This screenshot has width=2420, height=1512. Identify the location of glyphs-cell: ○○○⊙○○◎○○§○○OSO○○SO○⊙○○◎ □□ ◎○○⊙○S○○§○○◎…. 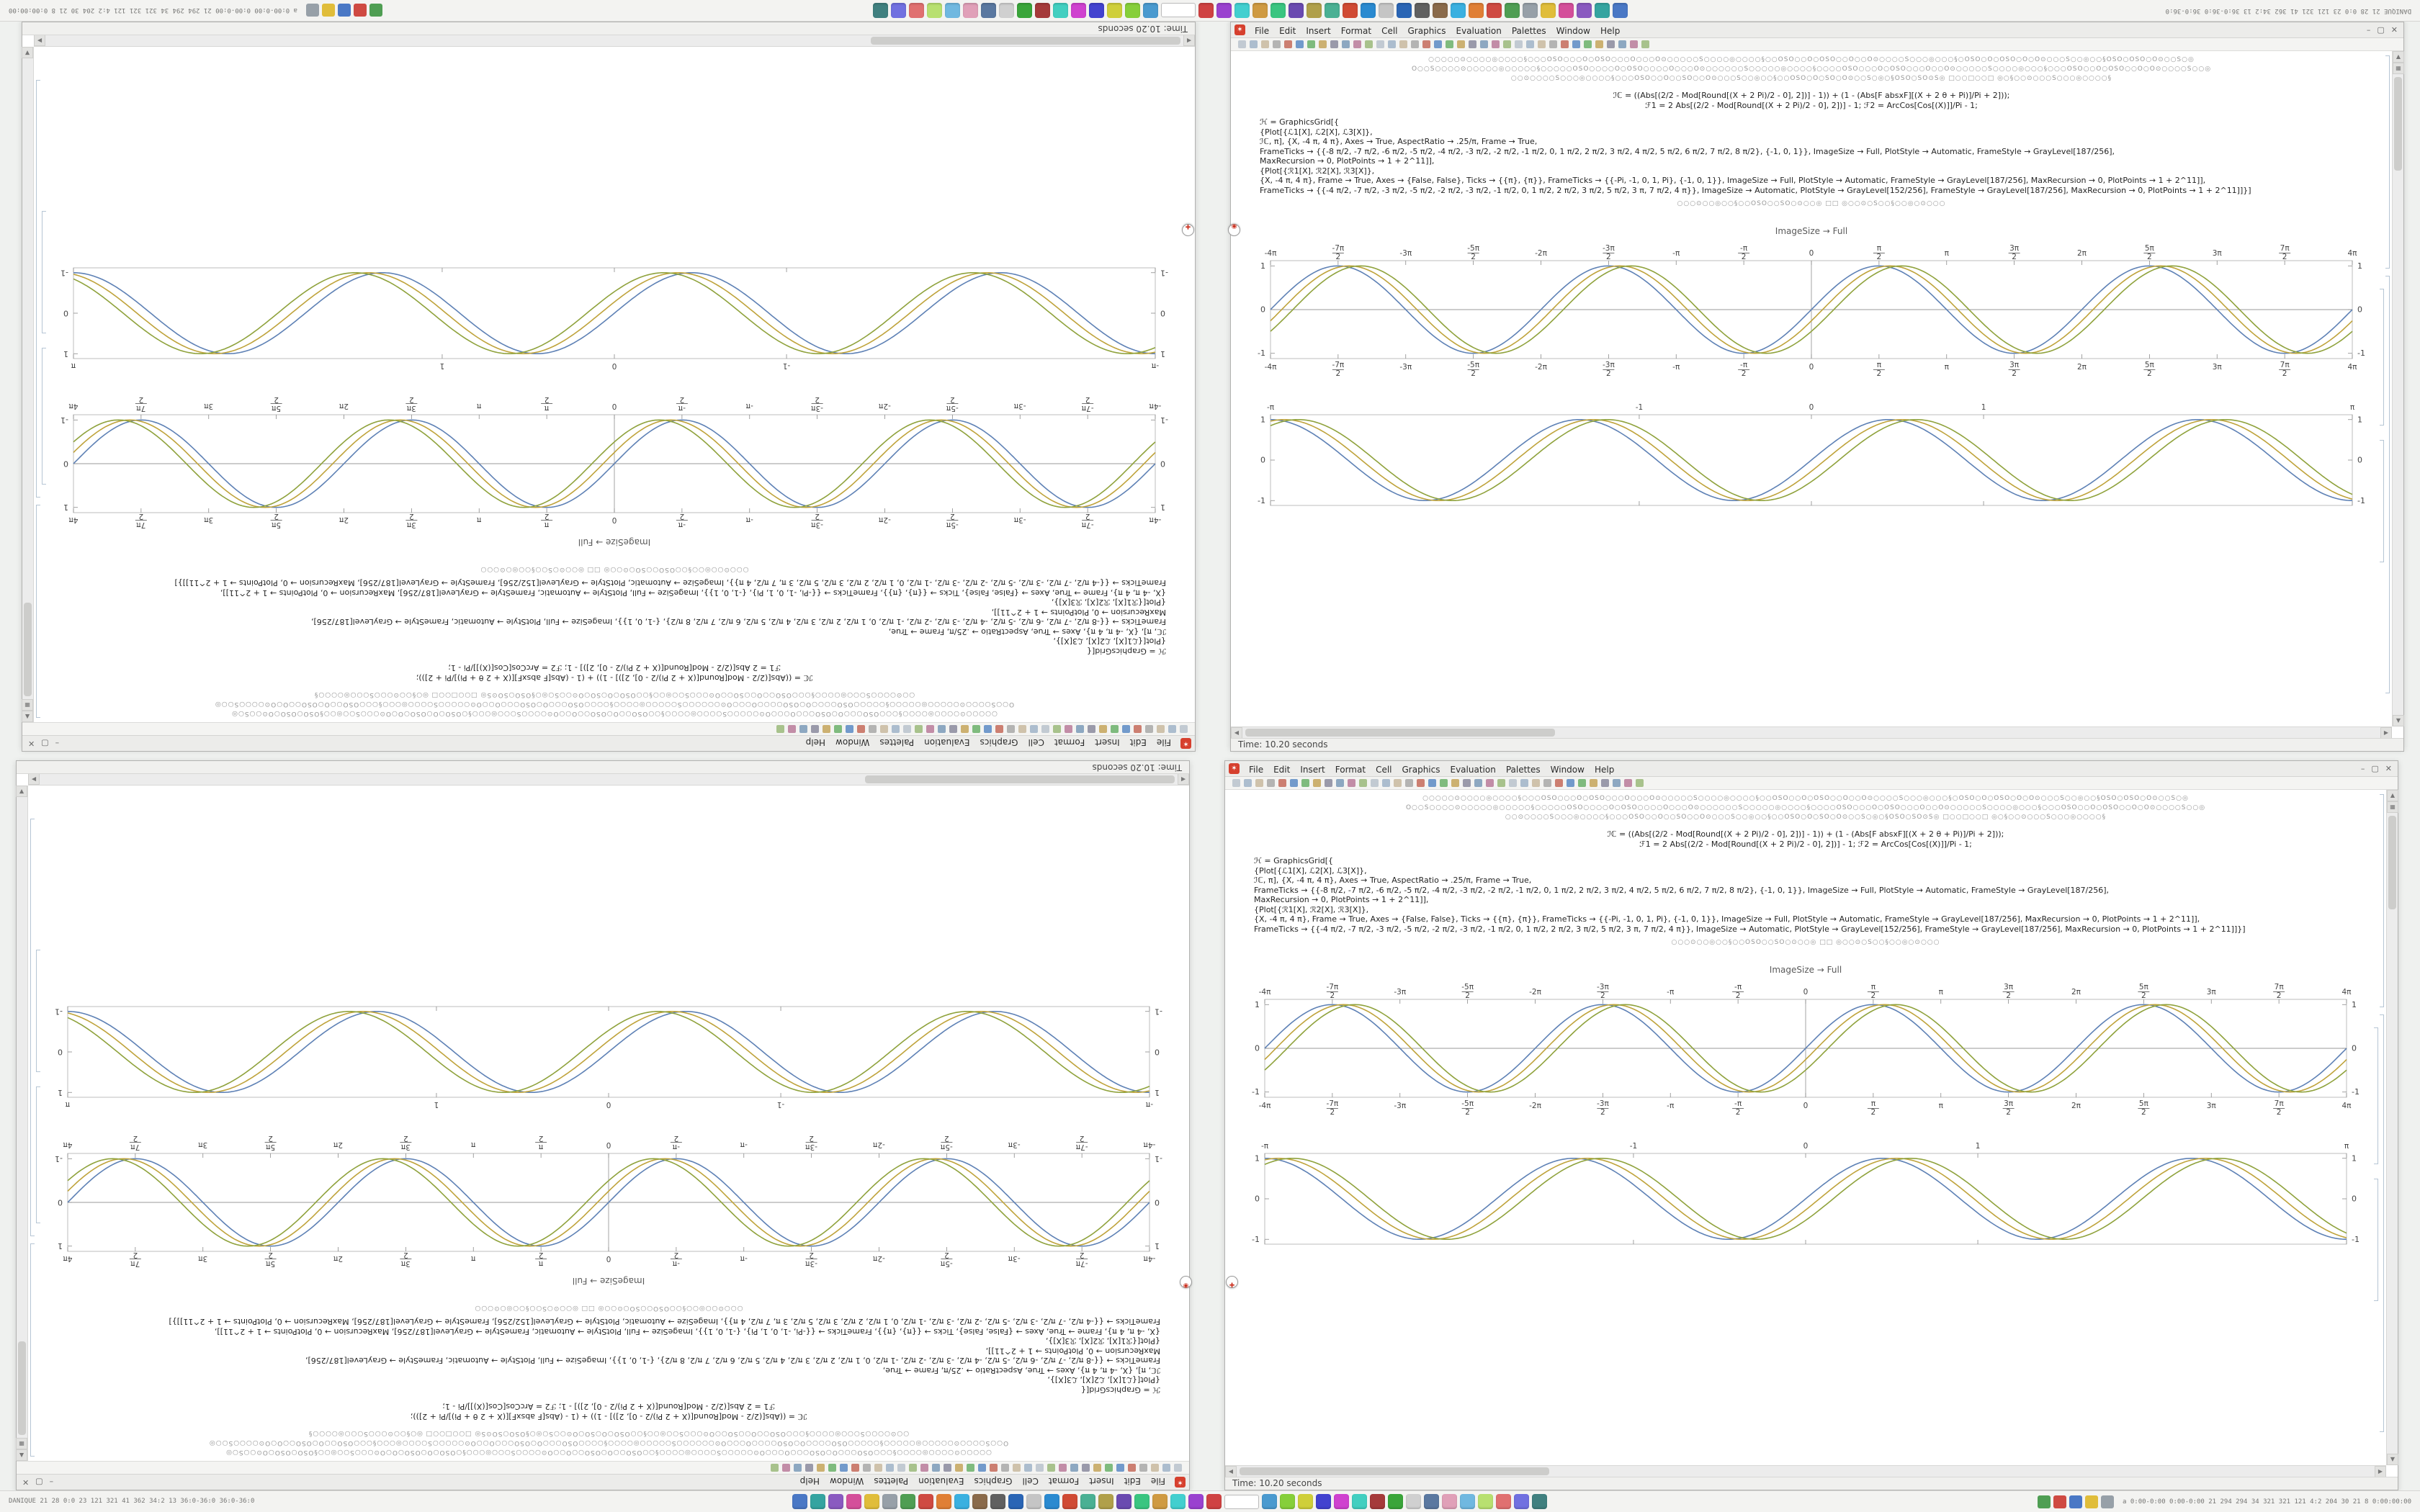
(608, 1308).